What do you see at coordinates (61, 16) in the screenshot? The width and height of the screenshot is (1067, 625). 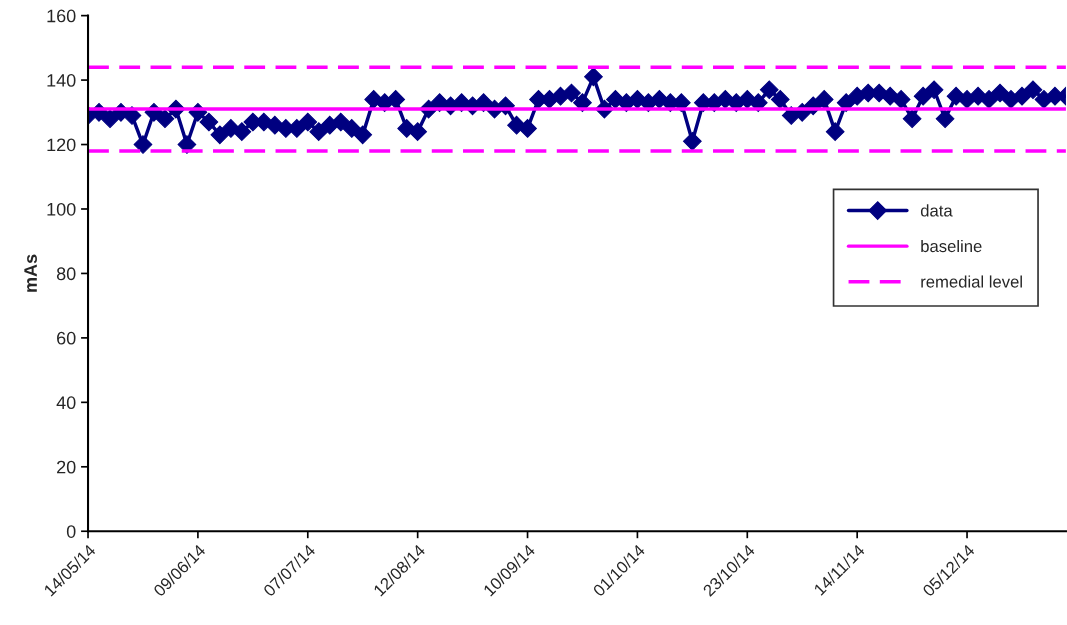 I see `y-tick-label: 160` at bounding box center [61, 16].